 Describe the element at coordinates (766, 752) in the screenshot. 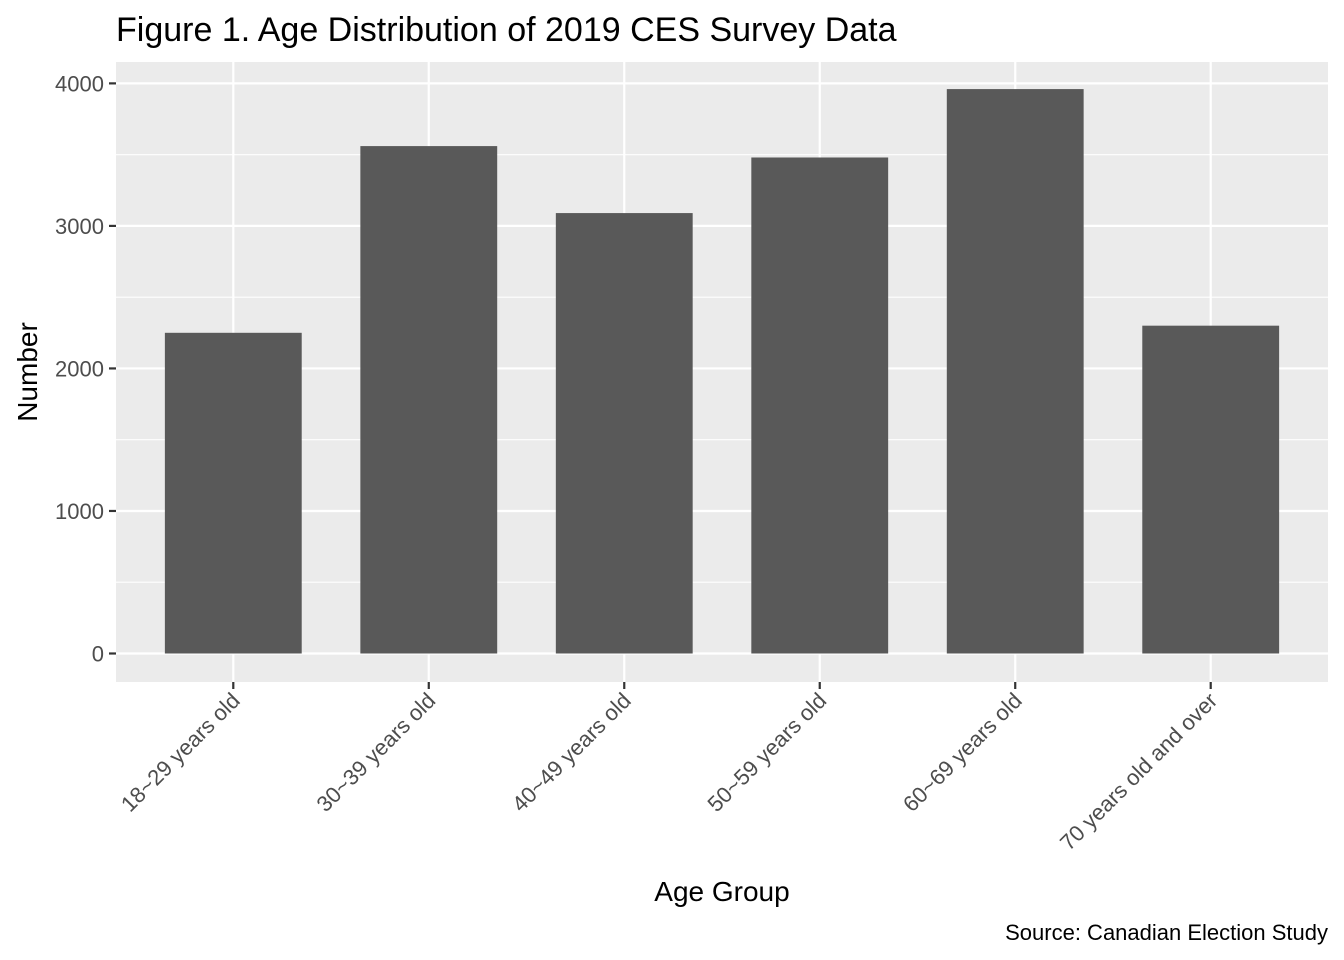

I see `x-tick-label: 50~59 years old` at that location.